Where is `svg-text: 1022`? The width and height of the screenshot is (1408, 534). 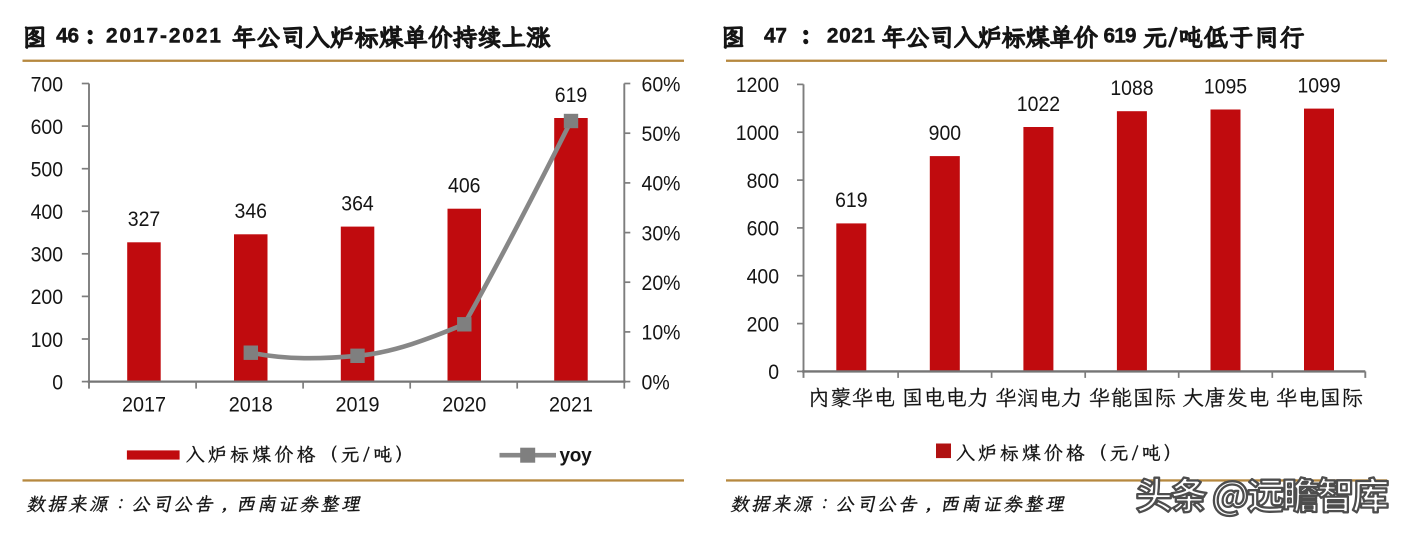 svg-text: 1022 is located at coordinates (1038, 103).